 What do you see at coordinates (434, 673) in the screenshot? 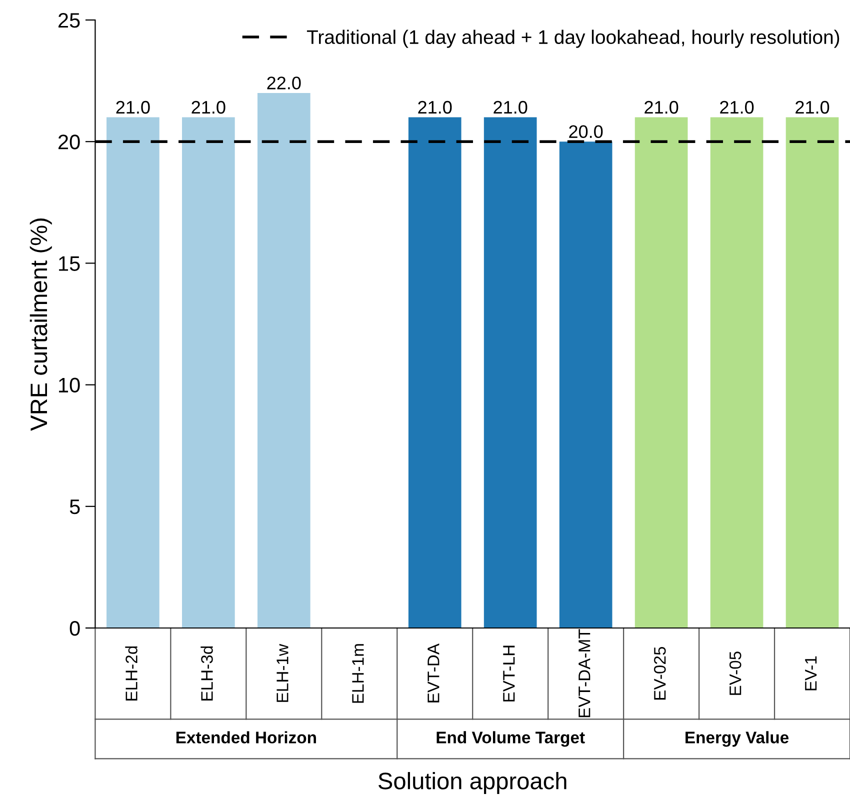
I see `x-tick-label: EVT-DA` at bounding box center [434, 673].